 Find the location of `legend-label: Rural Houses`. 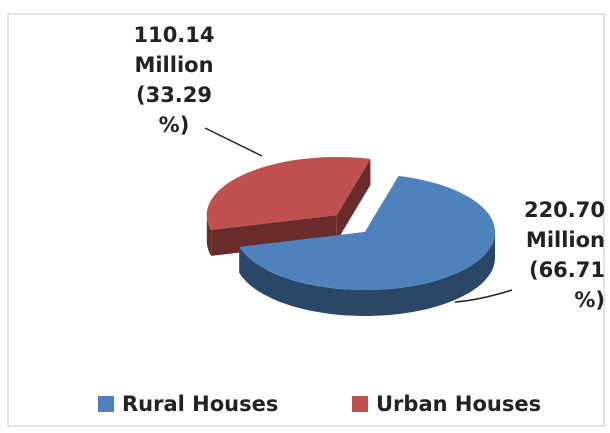

legend-label: Rural Houses is located at coordinates (200, 404).